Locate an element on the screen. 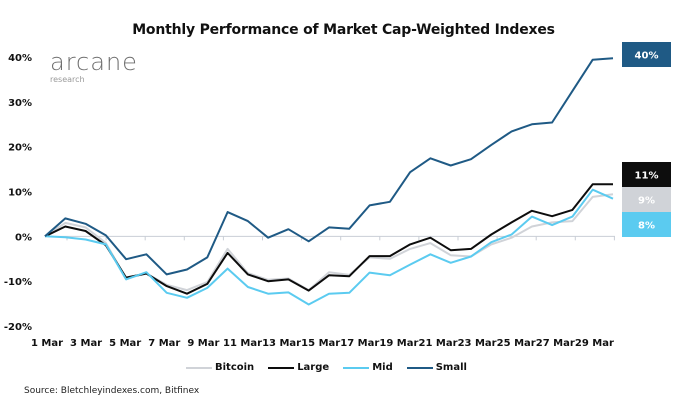  legend-item-large: Large is located at coordinates (298, 367).